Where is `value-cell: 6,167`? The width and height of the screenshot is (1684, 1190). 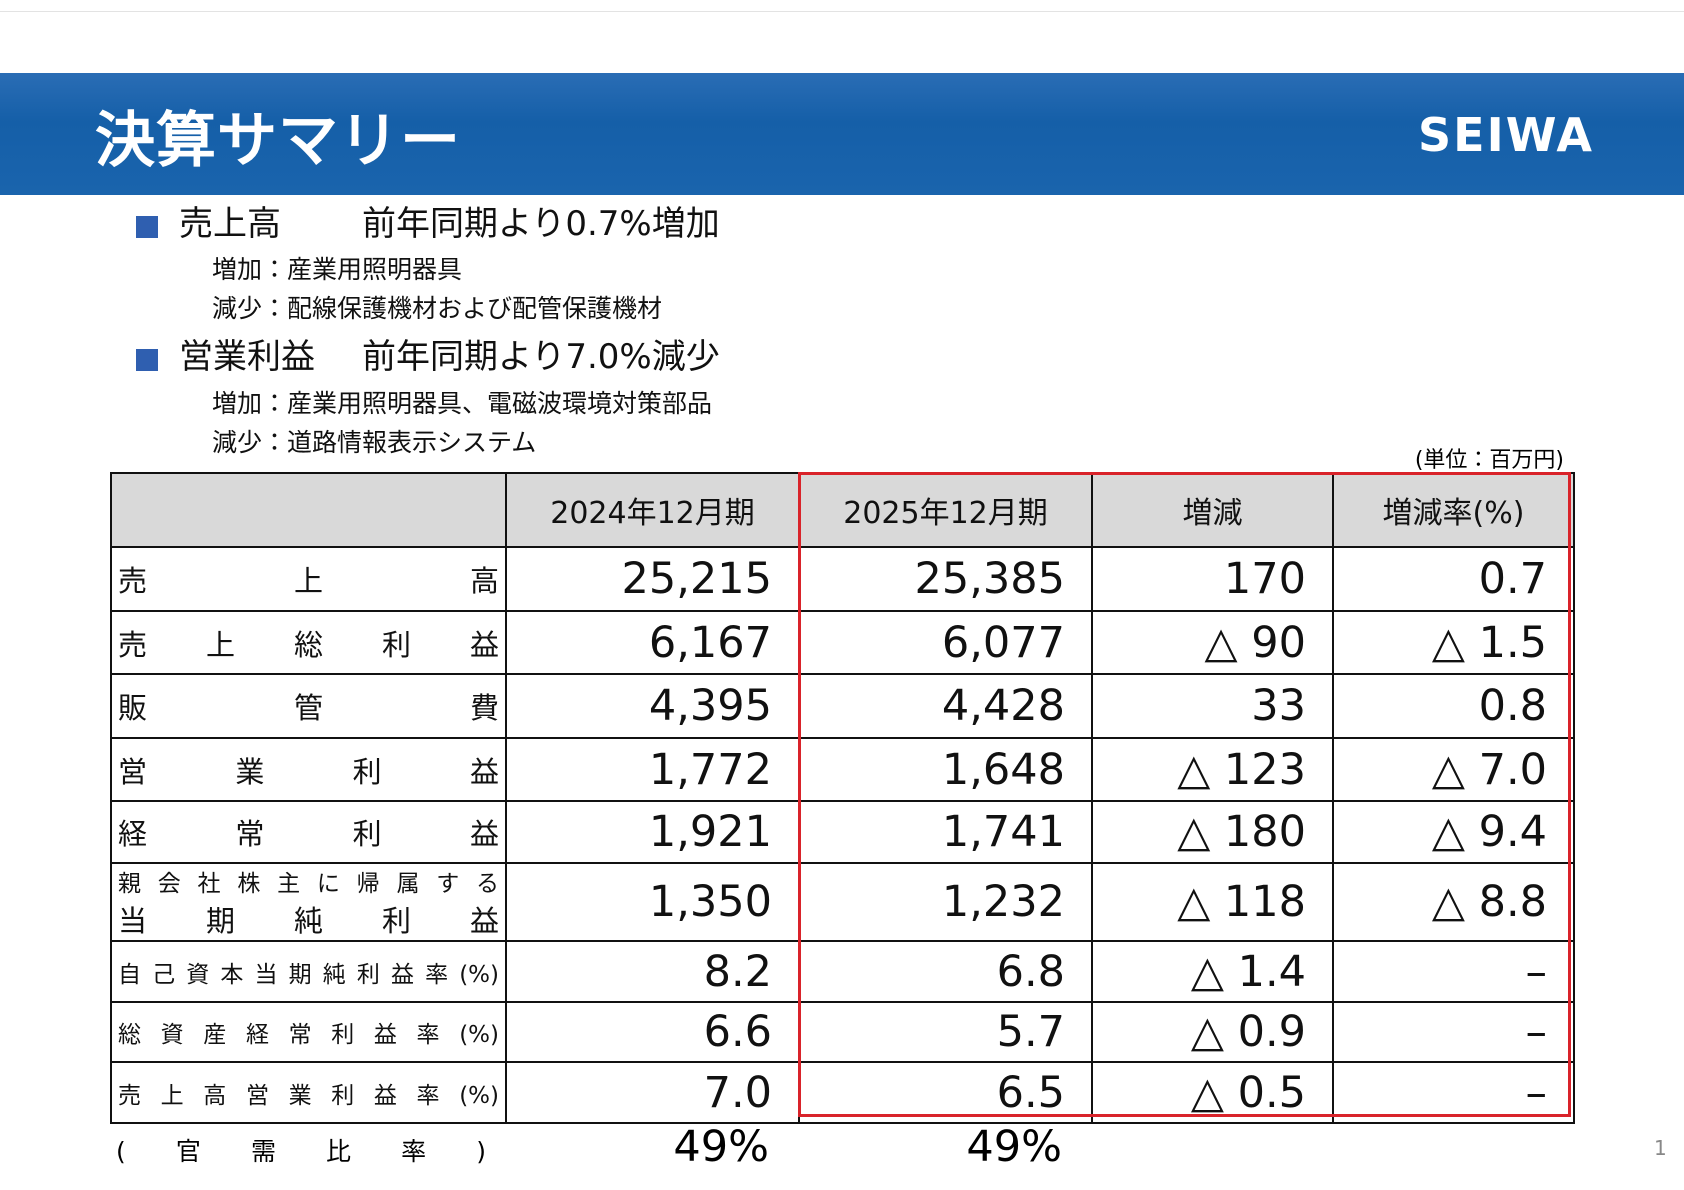 value-cell: 6,167 is located at coordinates (652, 642).